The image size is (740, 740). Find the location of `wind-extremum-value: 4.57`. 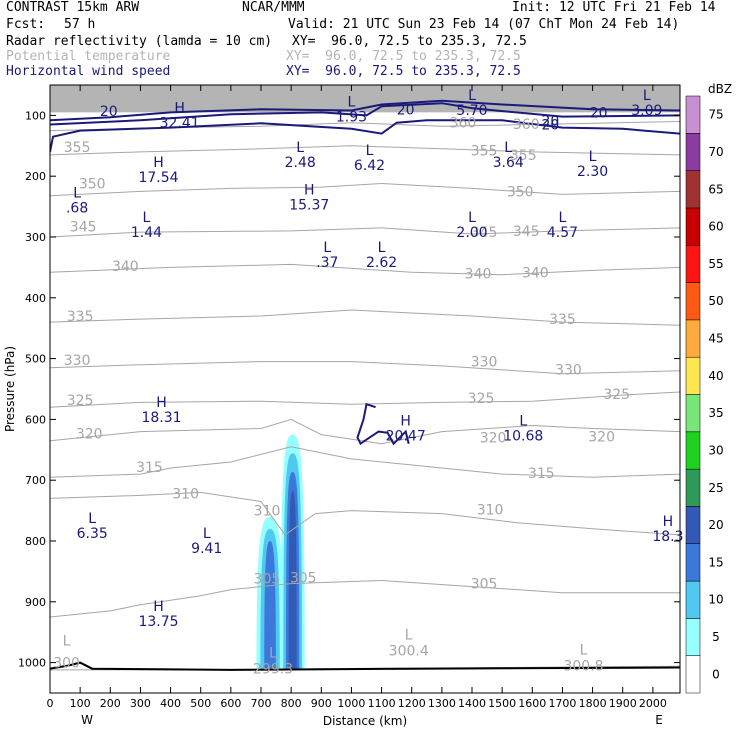

wind-extremum-value: 4.57 is located at coordinates (562, 233).